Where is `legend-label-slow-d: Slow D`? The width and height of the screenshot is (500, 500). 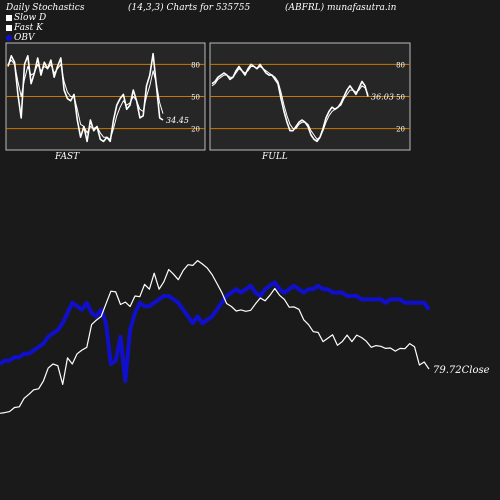
legend-label-slow-d: Slow D is located at coordinates (30, 18).